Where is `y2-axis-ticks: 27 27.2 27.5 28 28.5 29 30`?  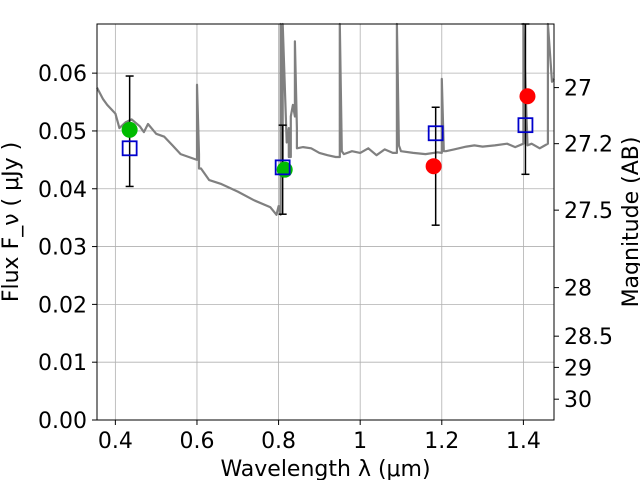
y2-axis-ticks: 27 27.2 27.5 28 28.5 29 30 is located at coordinates (583, 245).